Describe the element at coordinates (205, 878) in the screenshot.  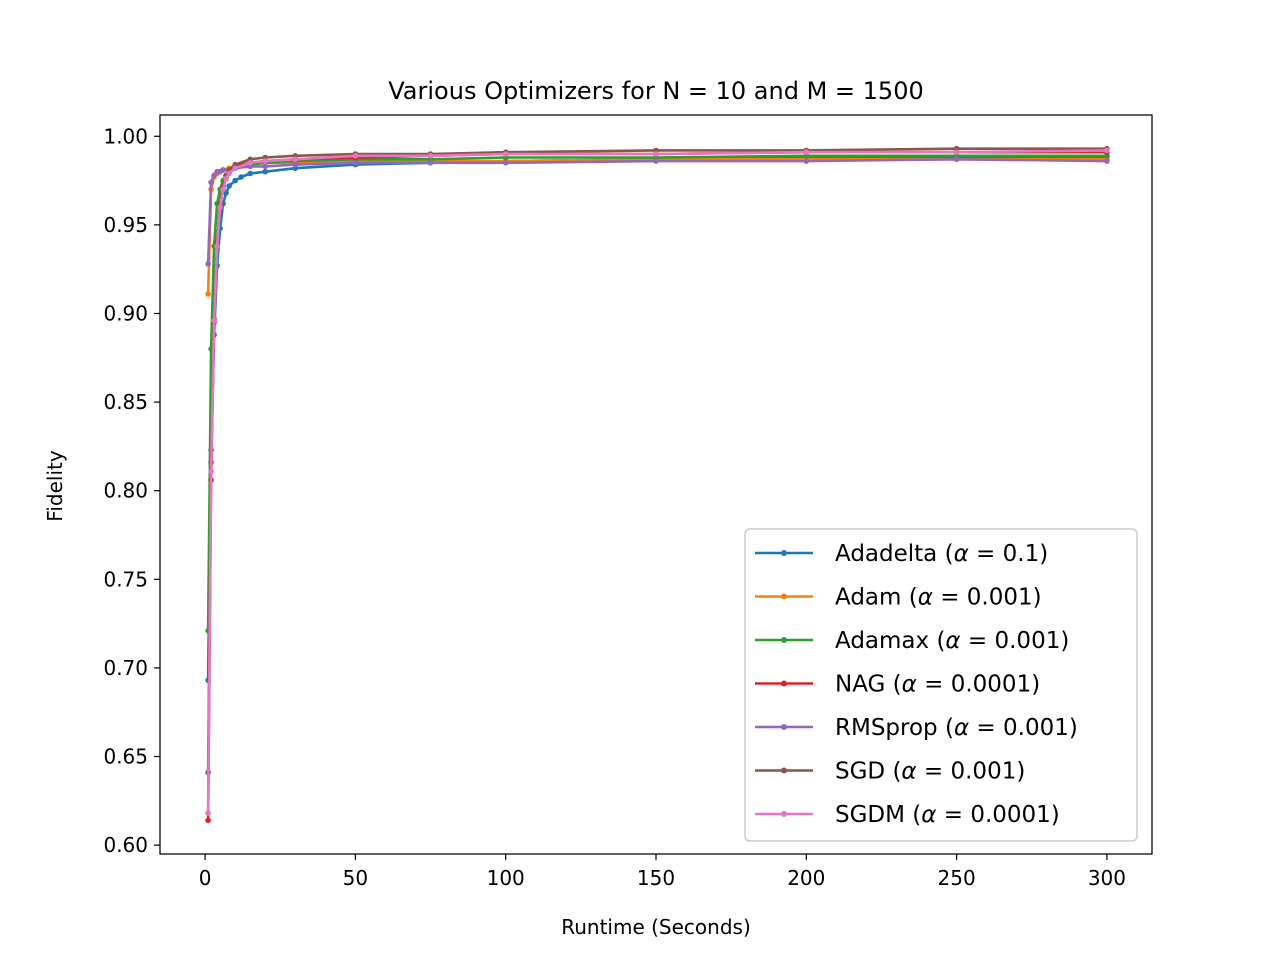
I see `x-tick-label: 0` at that location.